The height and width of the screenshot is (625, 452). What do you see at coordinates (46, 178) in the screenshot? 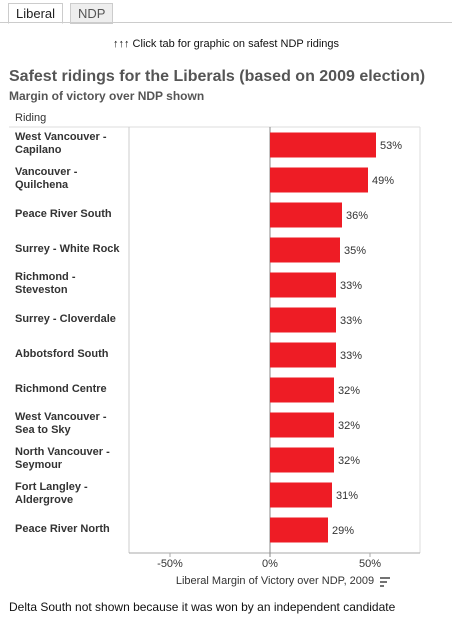
I see `category-label: Vancouver - Quilchena` at bounding box center [46, 178].